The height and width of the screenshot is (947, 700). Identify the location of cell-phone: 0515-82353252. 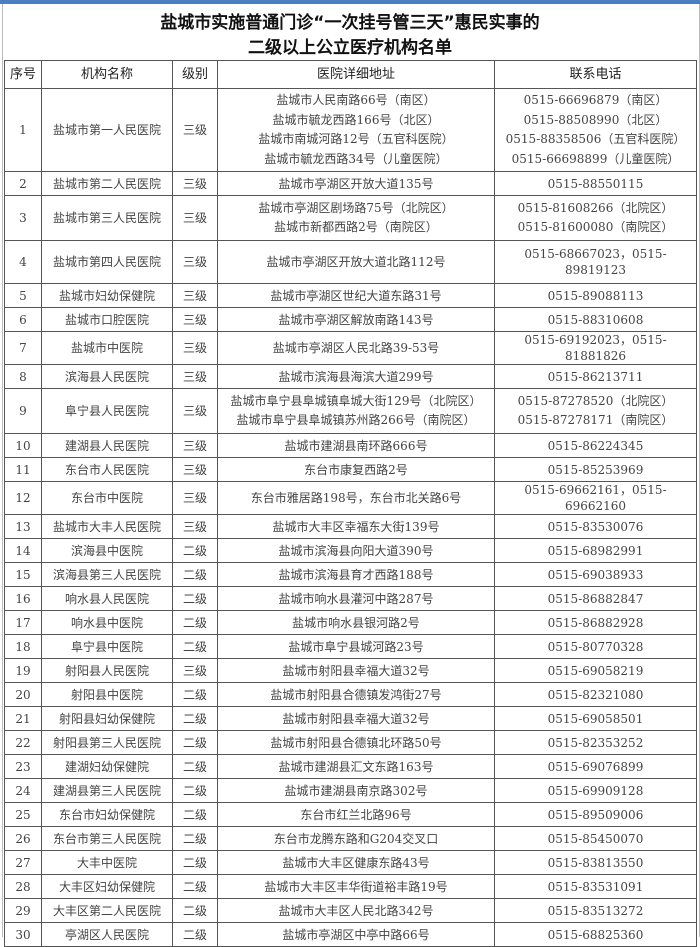
(595, 742).